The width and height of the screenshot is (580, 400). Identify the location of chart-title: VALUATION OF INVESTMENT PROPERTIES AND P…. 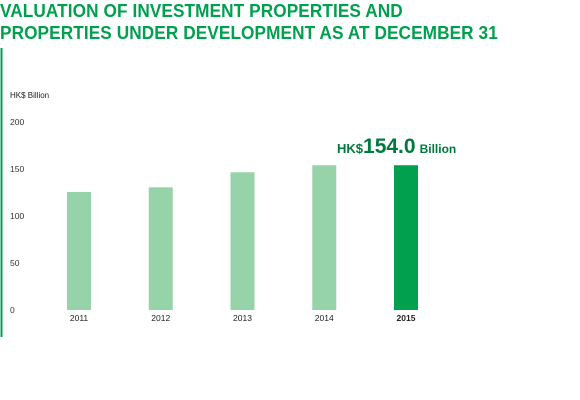
(267, 22).